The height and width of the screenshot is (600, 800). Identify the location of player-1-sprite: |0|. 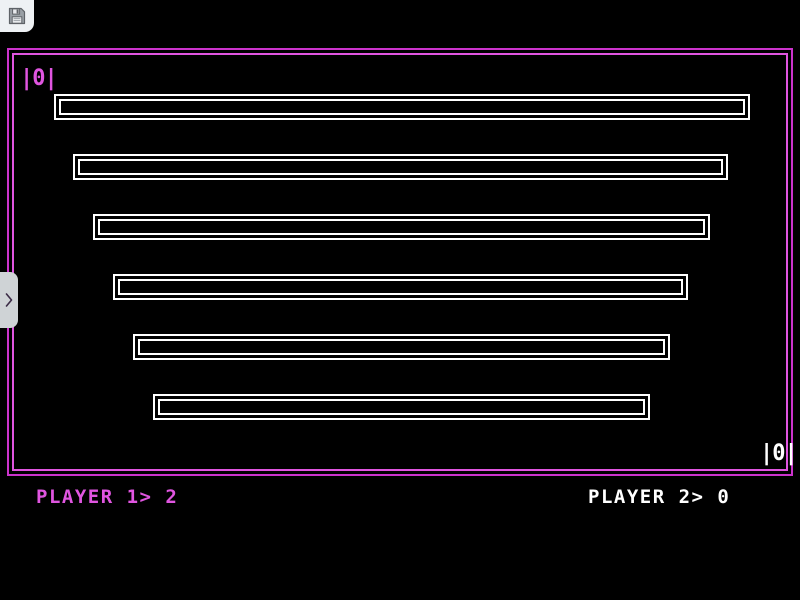
(39, 78).